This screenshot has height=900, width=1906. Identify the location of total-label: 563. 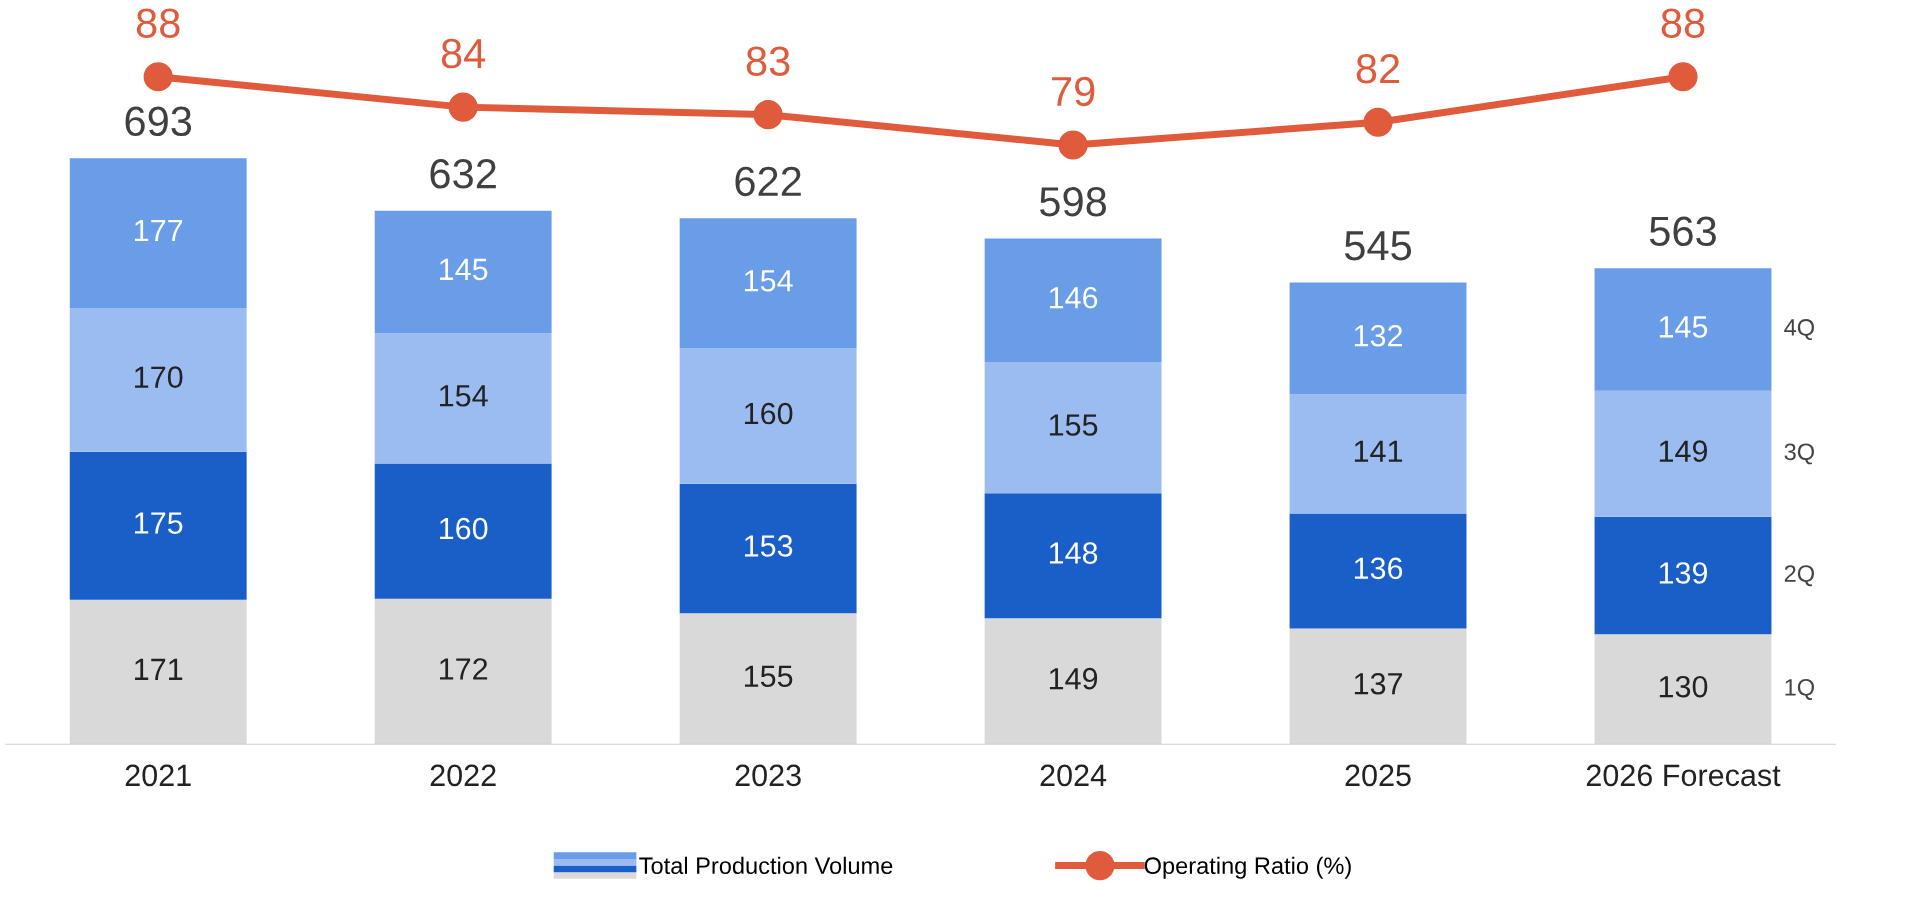
(1682, 231).